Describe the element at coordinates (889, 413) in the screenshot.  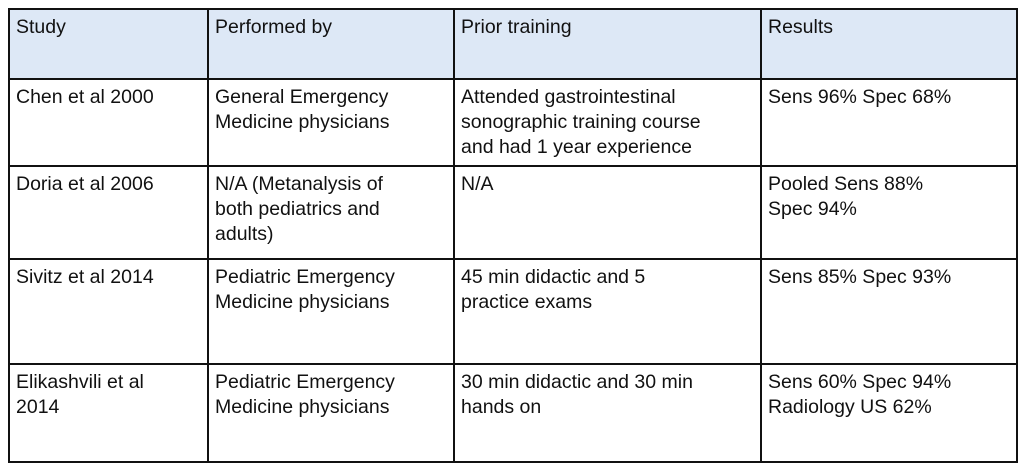
I see `cell-results: Sens 60% Spec 94% Radiology US 62%` at that location.